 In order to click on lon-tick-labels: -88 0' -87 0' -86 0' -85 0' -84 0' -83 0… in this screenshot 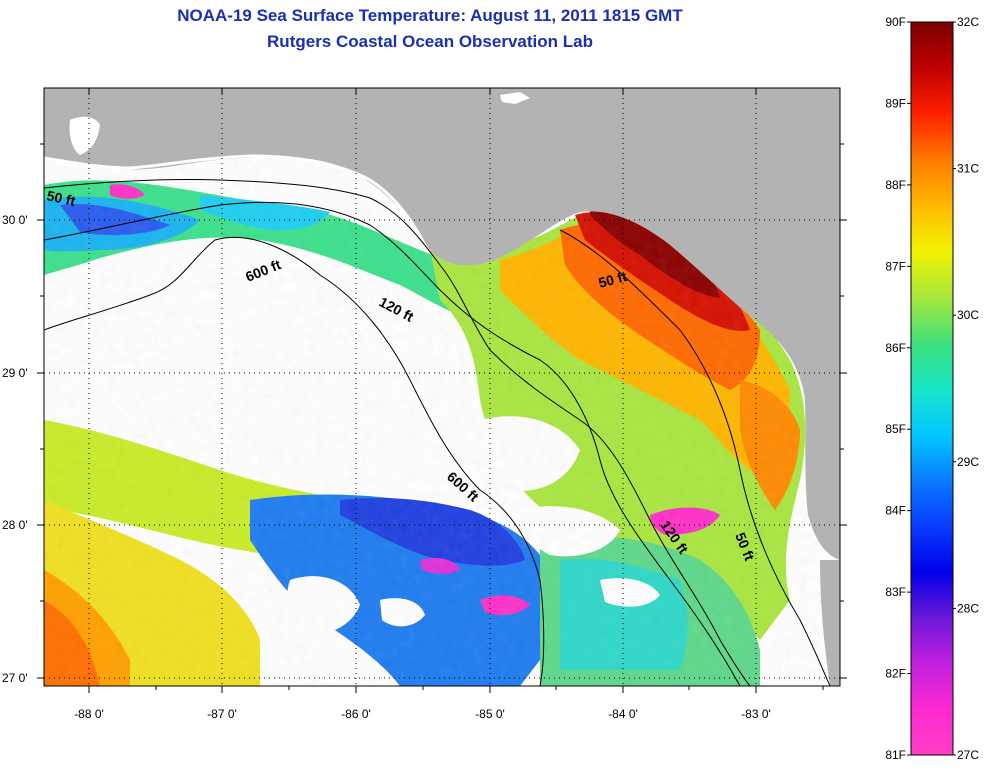, I will do `click(422, 714)`.